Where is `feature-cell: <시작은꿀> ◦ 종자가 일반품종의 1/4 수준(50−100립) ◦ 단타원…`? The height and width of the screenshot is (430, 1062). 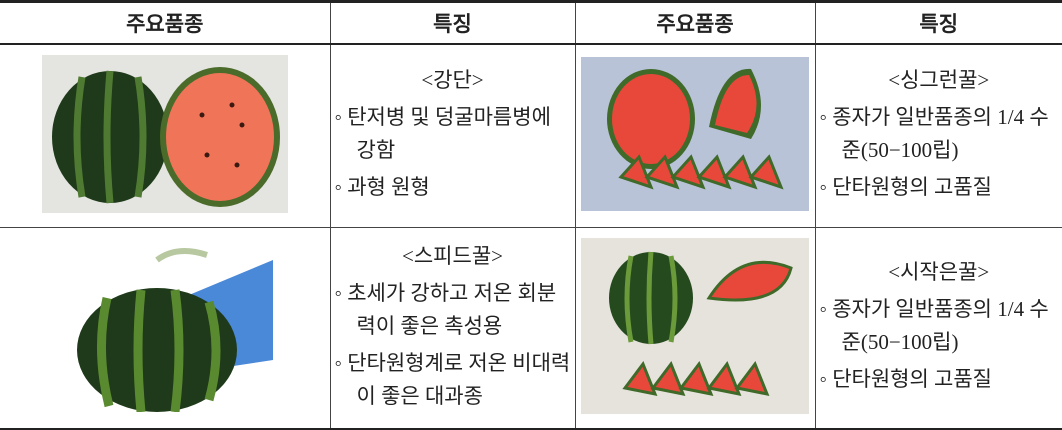
feature-cell: <시작은꿀> ◦ 종자가 일반품종의 1/4 수준(50−100립) ◦ 단타원… is located at coordinates (938, 328).